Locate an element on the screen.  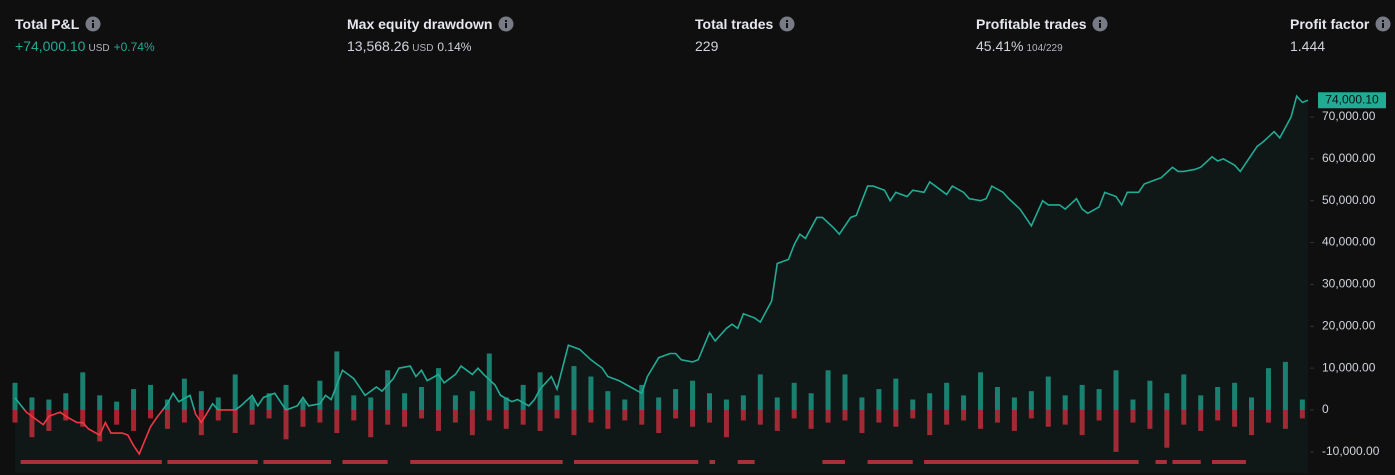
metric: Max equity drawdown 13,568.26 USD 0.14% is located at coordinates (430, 35).